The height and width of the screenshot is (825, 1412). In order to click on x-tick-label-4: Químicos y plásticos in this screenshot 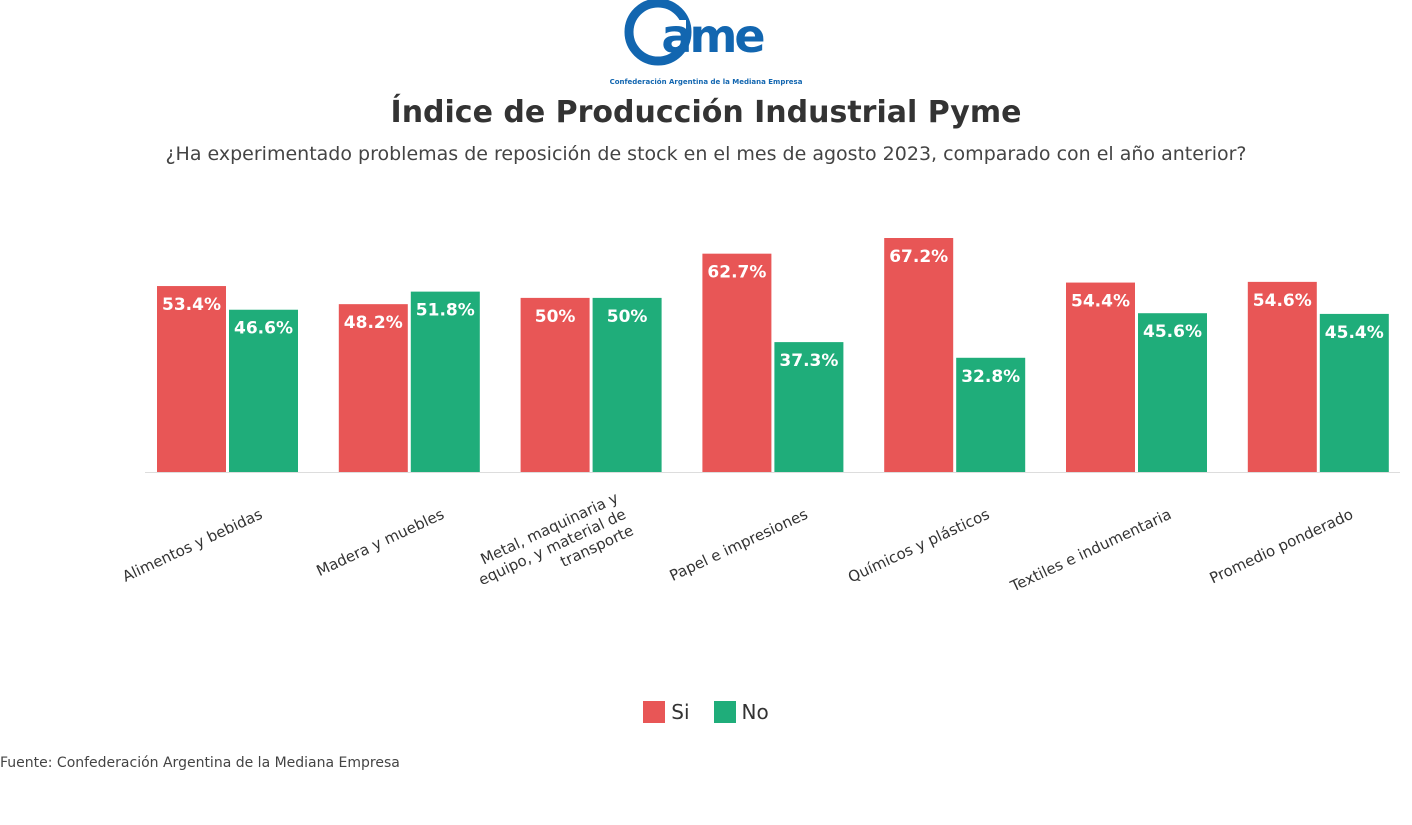, I will do `click(918, 545)`.